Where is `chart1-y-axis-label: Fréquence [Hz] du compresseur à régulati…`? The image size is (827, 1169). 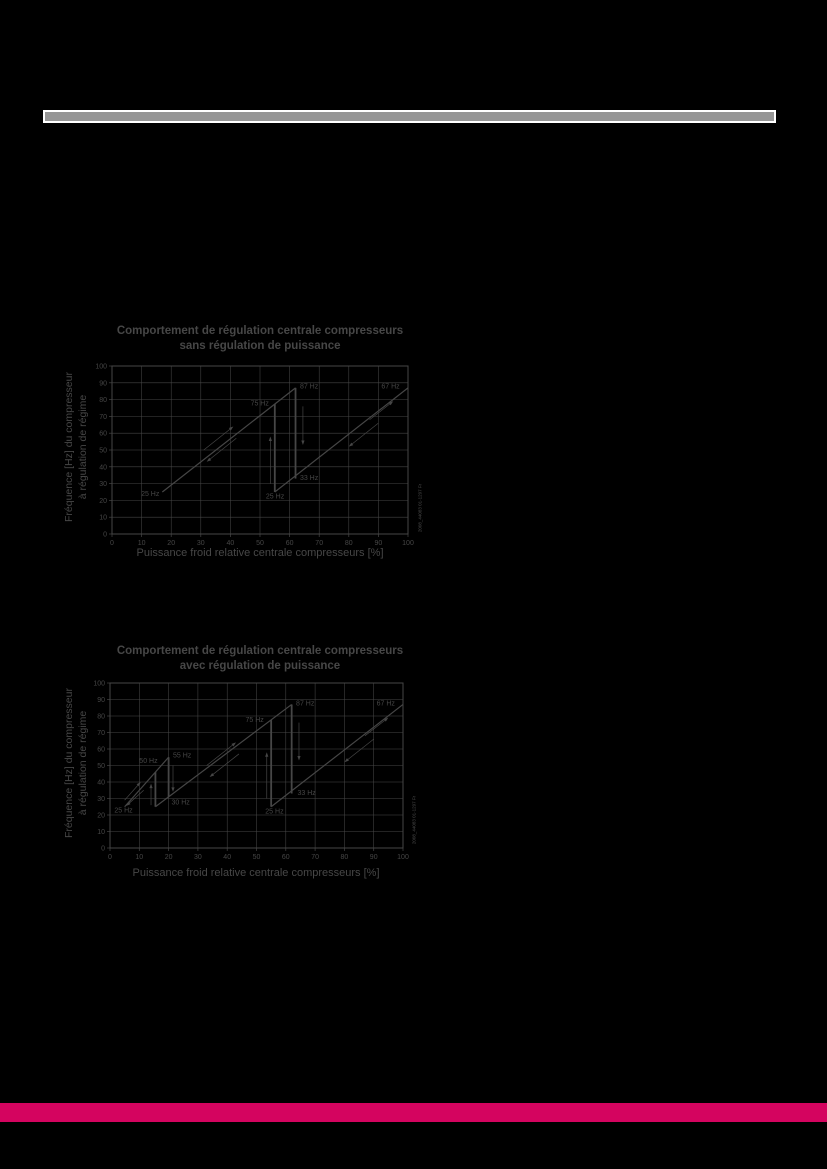 chart1-y-axis-label: Fréquence [Hz] du compresseur à régulati… is located at coordinates (76, 447).